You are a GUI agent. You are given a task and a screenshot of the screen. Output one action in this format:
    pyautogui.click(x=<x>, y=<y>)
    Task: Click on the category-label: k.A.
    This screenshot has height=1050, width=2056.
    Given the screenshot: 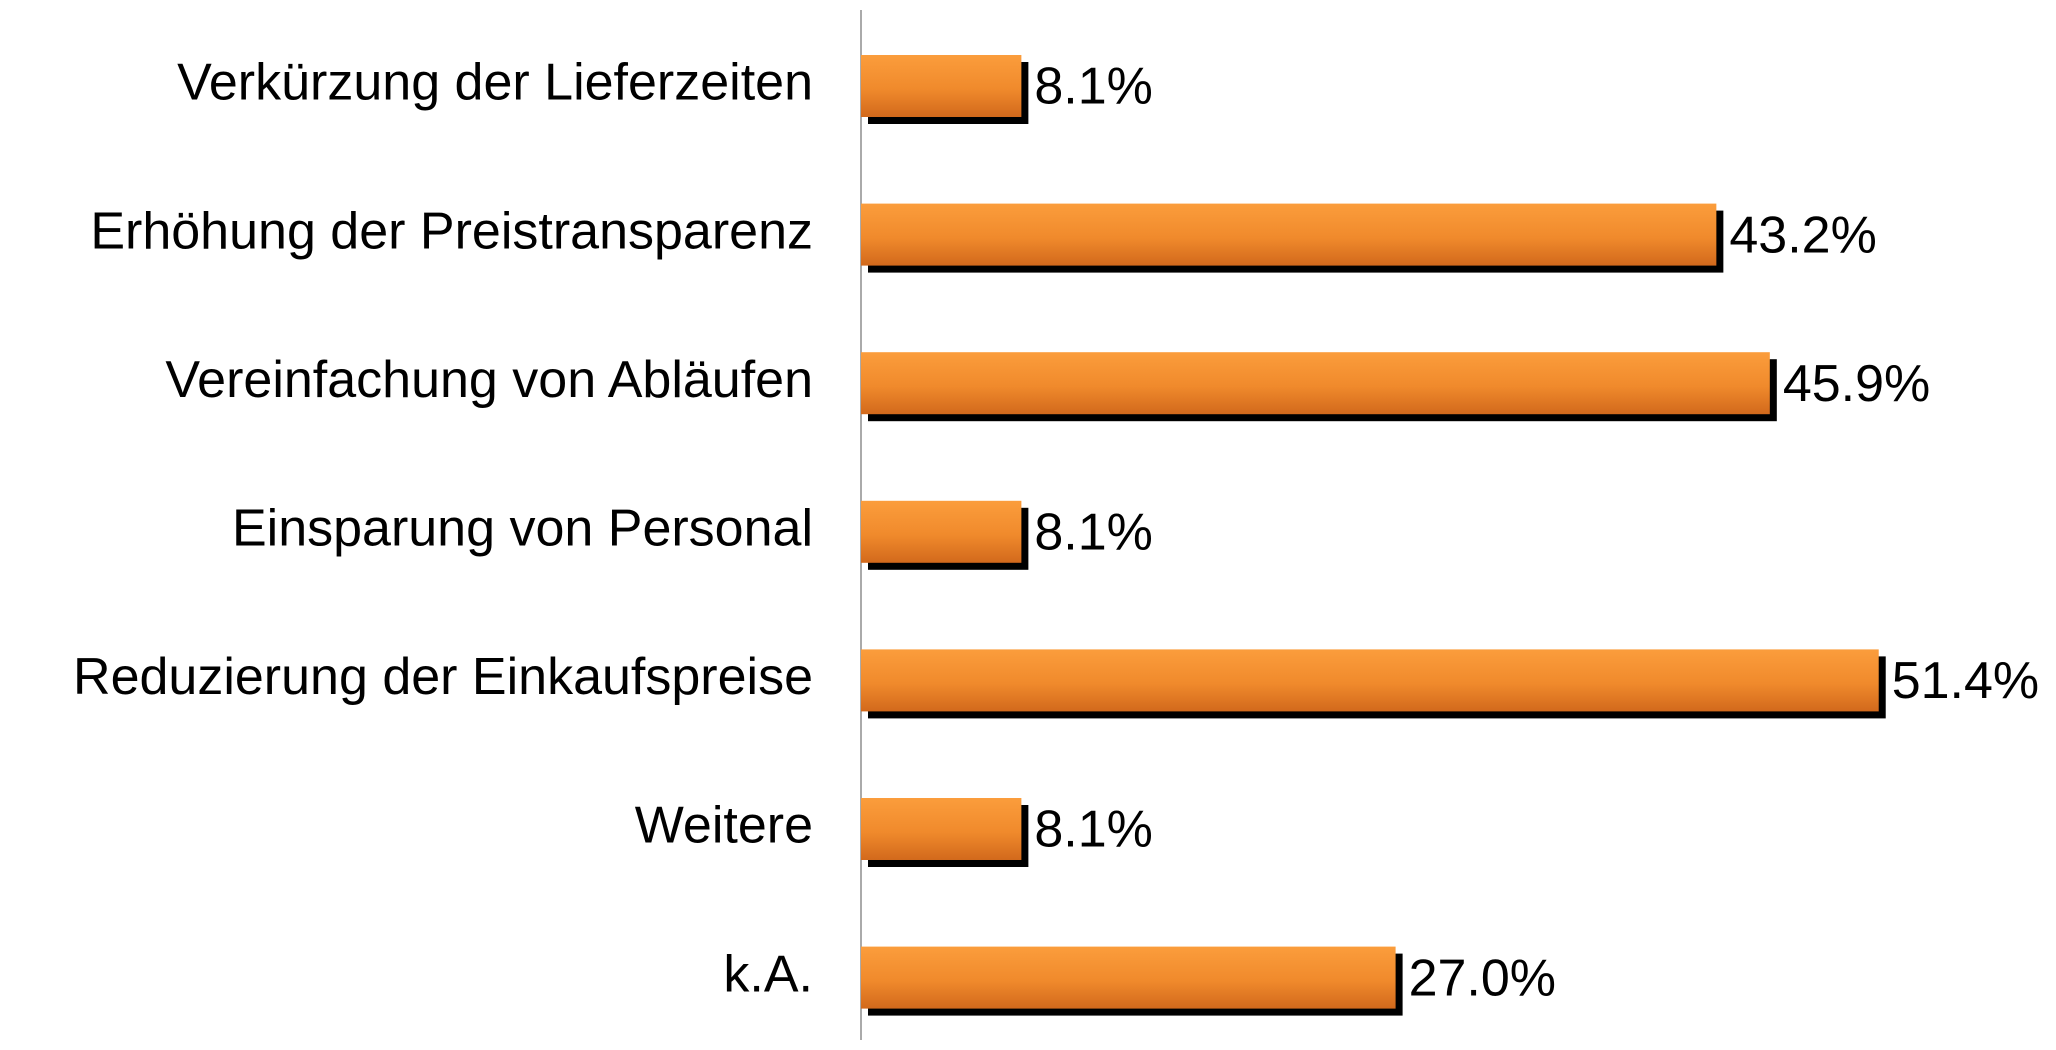 What is the action you would take?
    pyautogui.click(x=768, y=974)
    